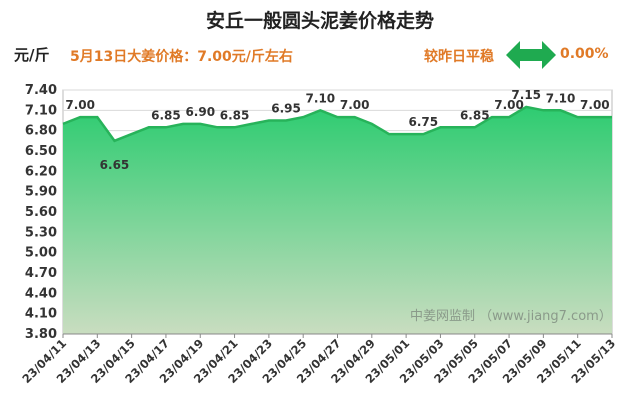  I want to click on y-tick-label: 4.10, so click(41, 314).